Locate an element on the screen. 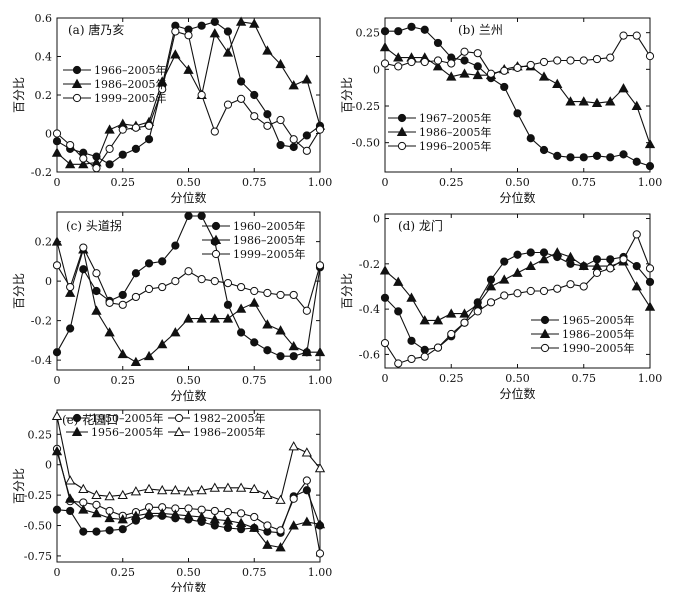  x-axis-label: 分位数 is located at coordinates (188, 395).